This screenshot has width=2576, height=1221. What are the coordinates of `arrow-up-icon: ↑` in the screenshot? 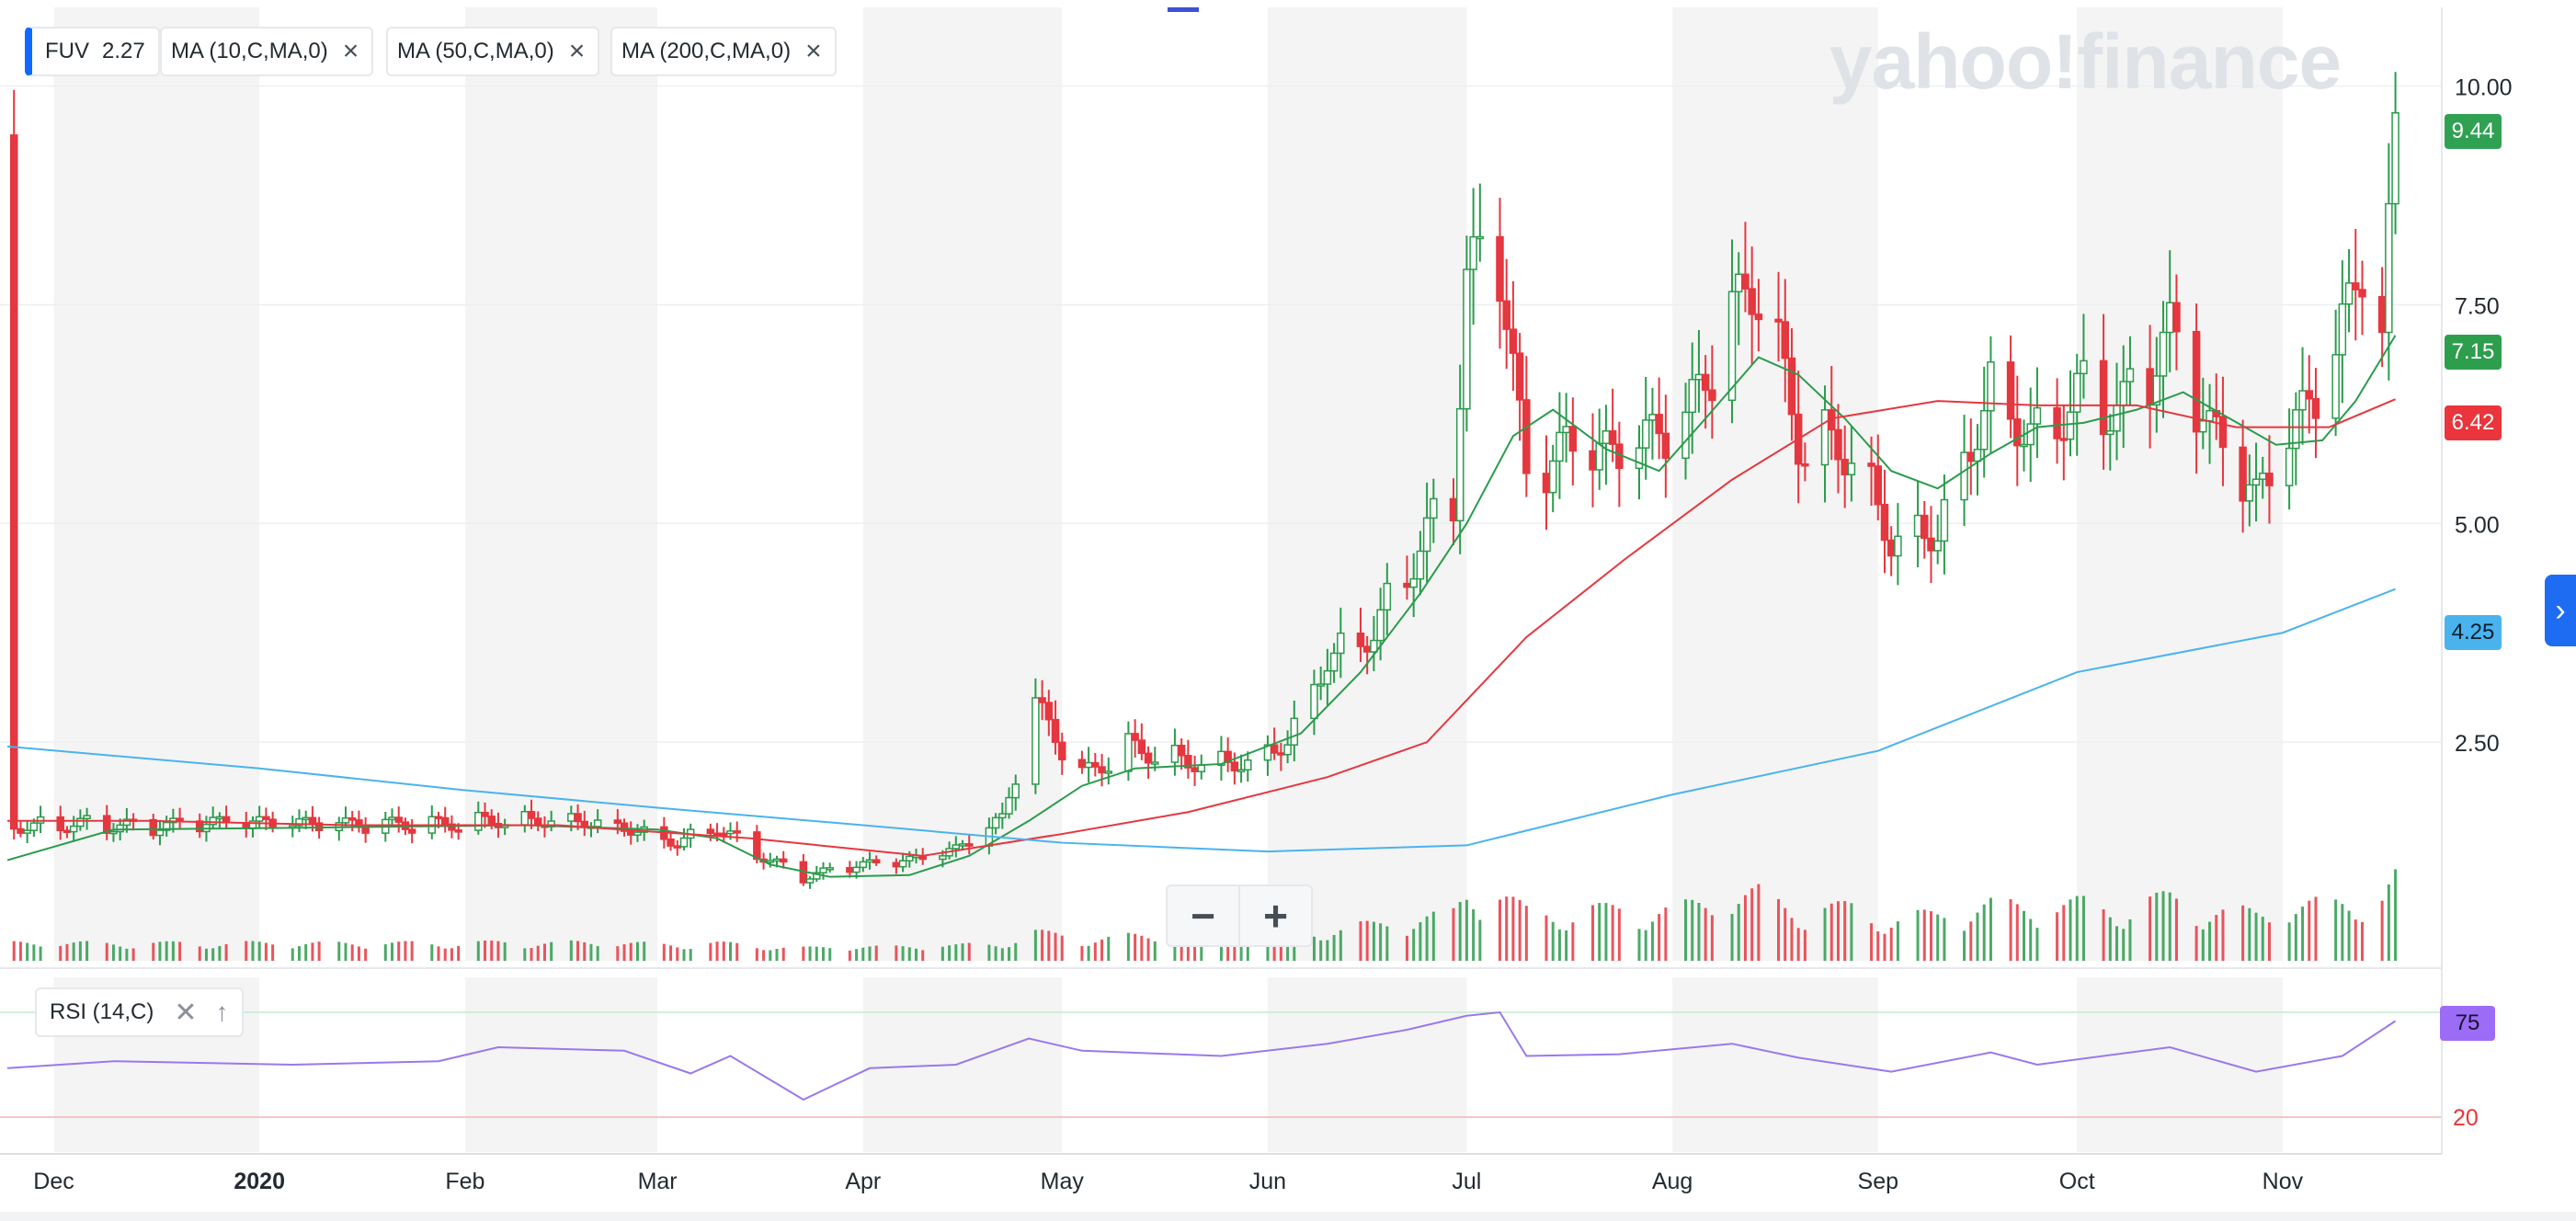 It's located at (222, 1012).